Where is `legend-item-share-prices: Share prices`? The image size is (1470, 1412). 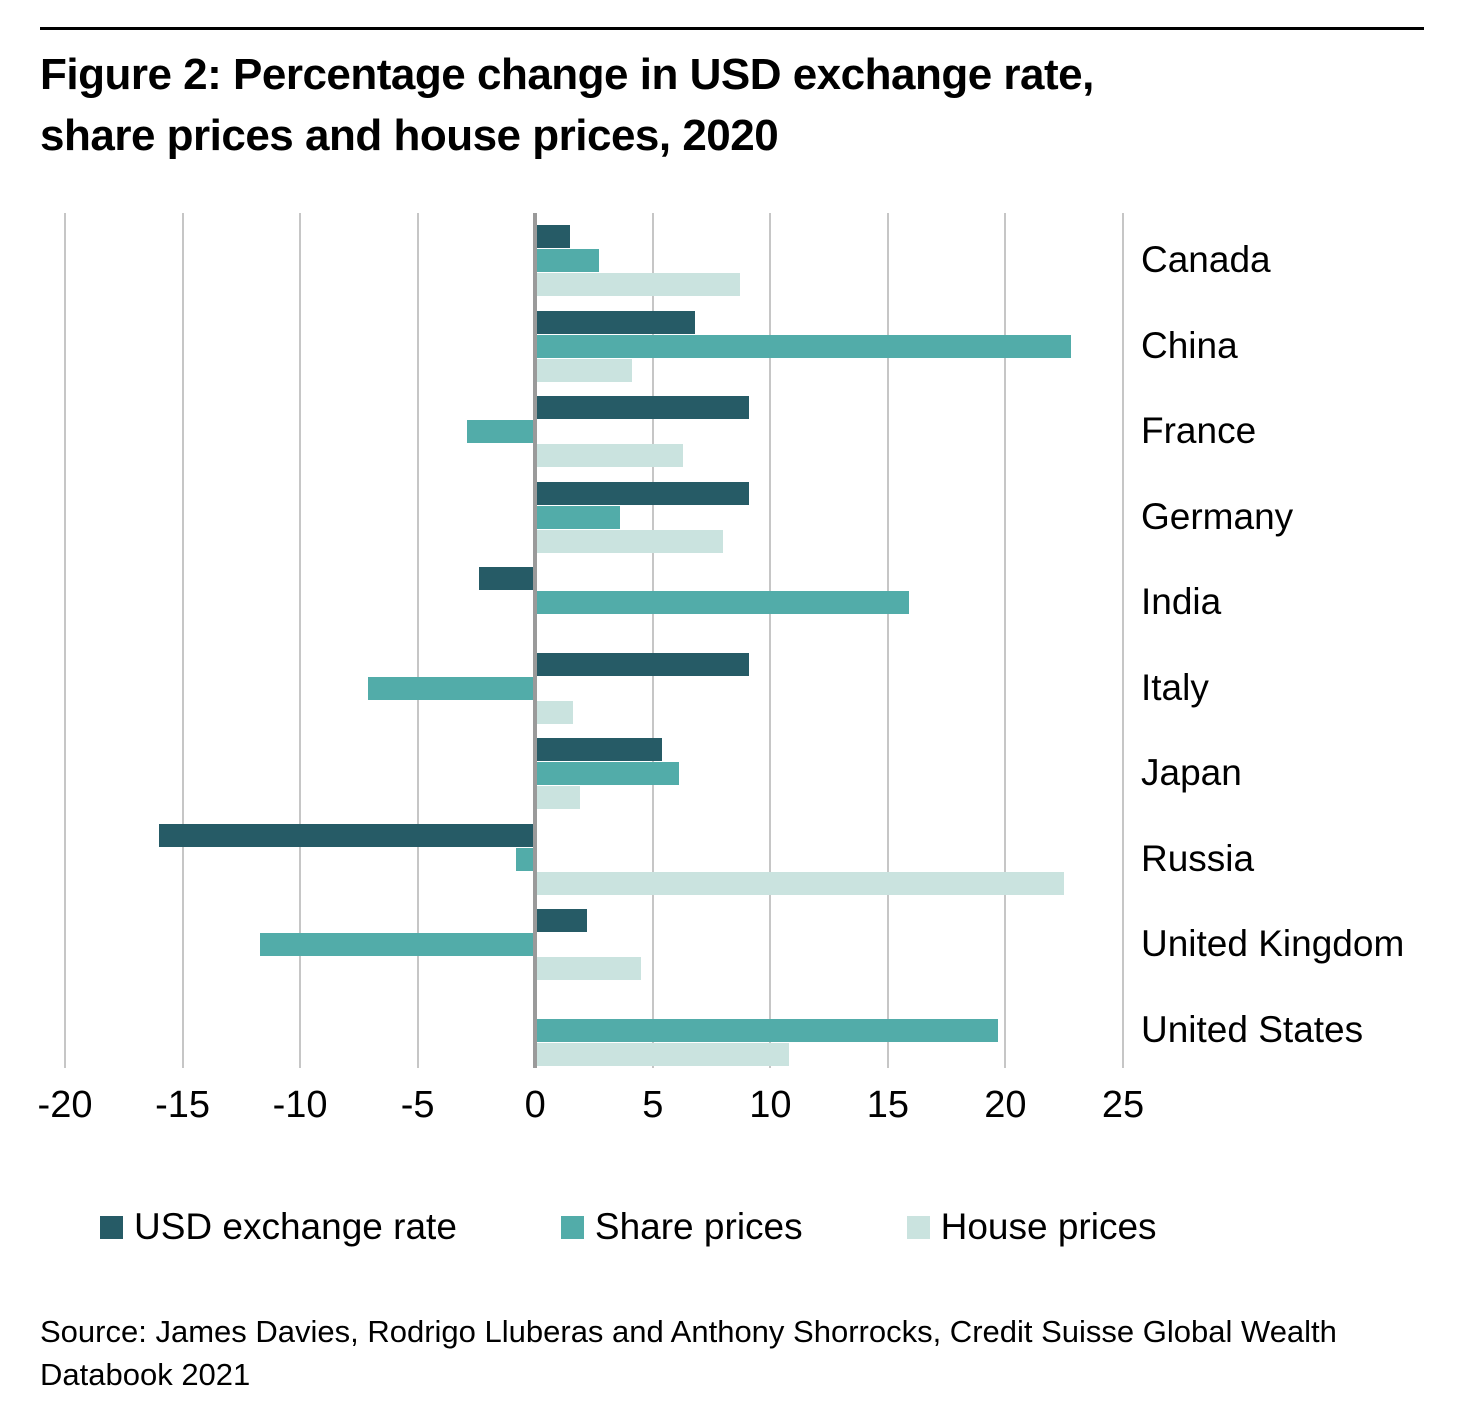 legend-item-share-prices: Share prices is located at coordinates (681, 1227).